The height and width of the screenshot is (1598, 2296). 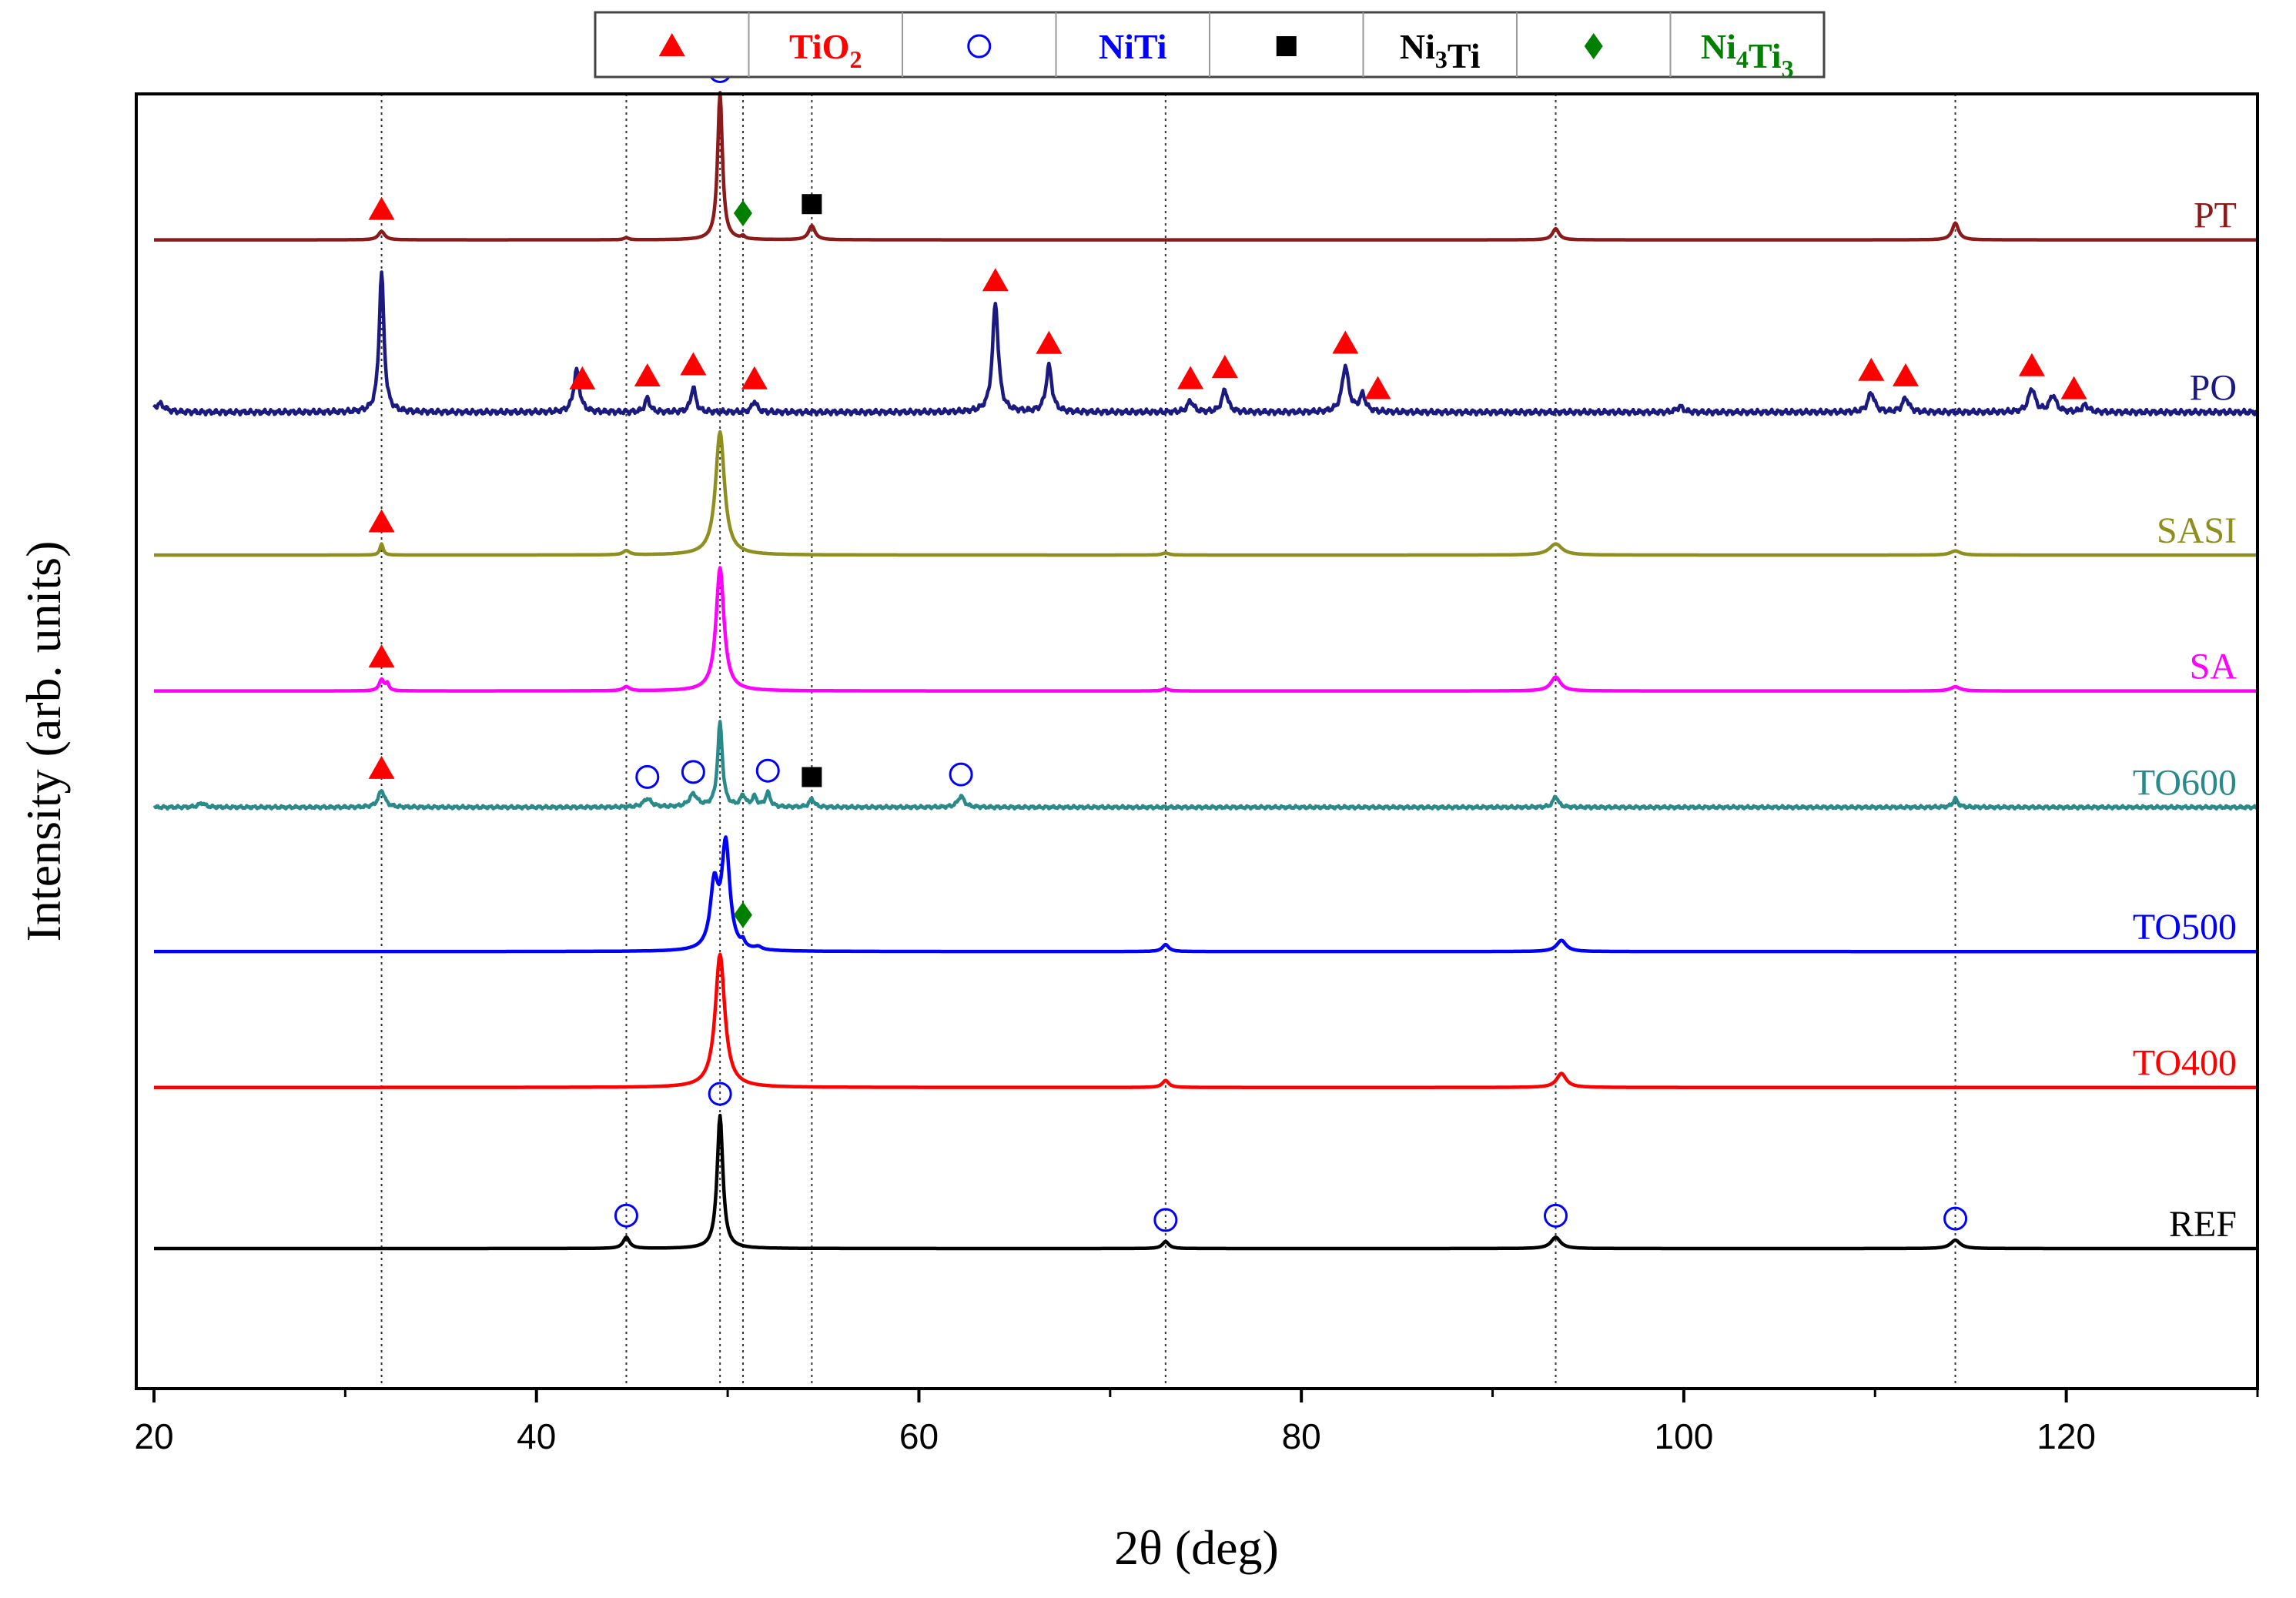 What do you see at coordinates (1685, 1436) in the screenshot?
I see `x-tick-label: 100` at bounding box center [1685, 1436].